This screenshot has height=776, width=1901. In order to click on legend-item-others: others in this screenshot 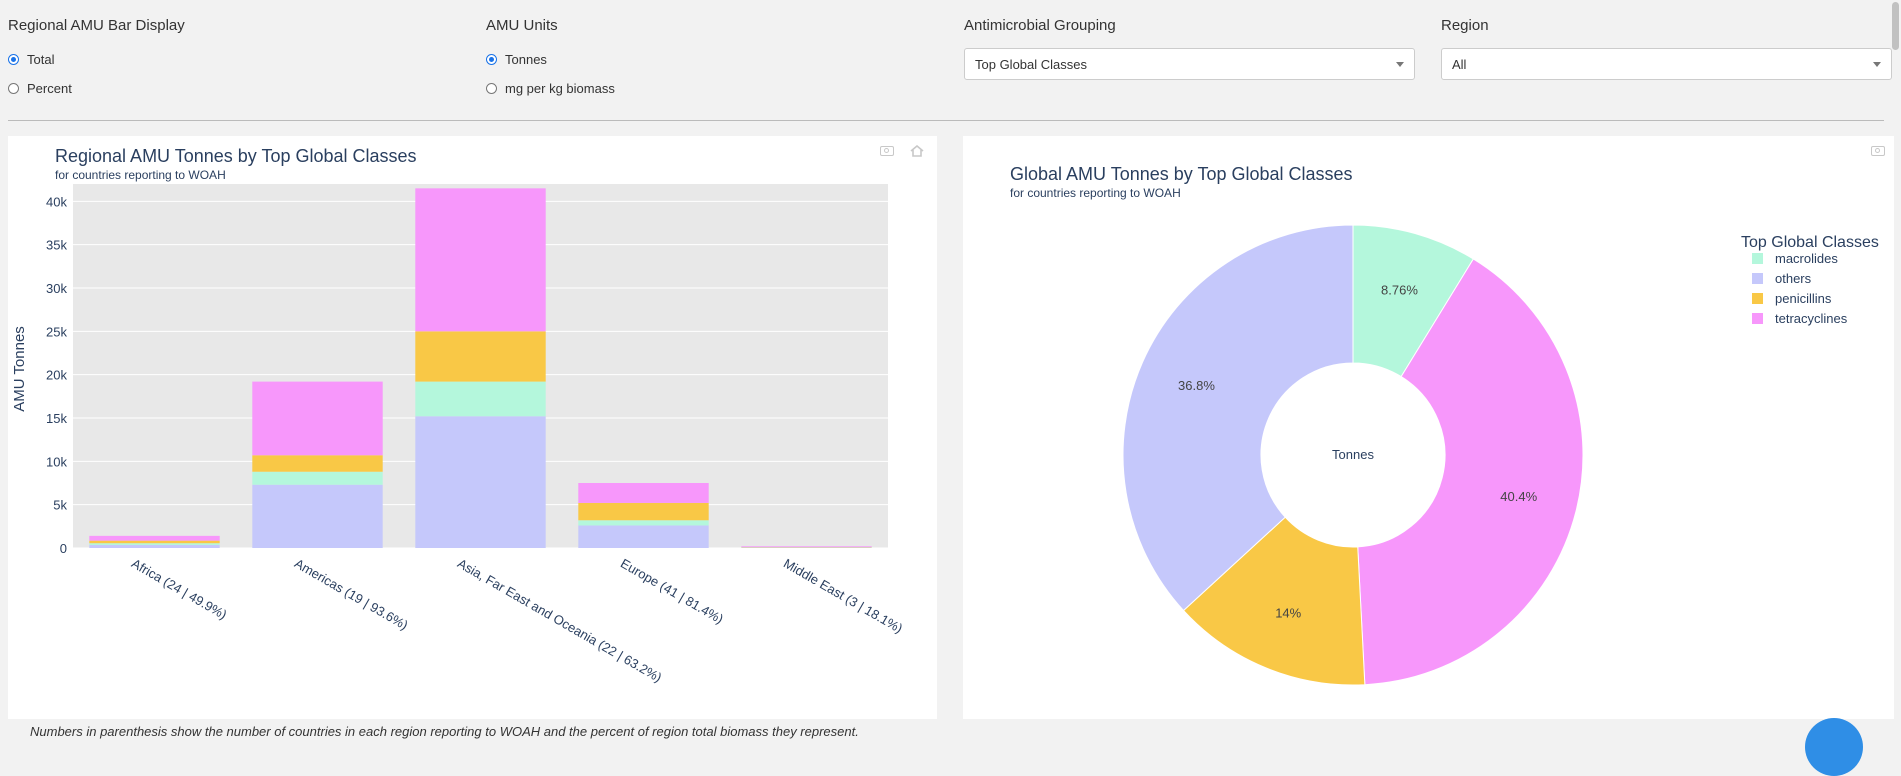, I will do `click(1793, 278)`.